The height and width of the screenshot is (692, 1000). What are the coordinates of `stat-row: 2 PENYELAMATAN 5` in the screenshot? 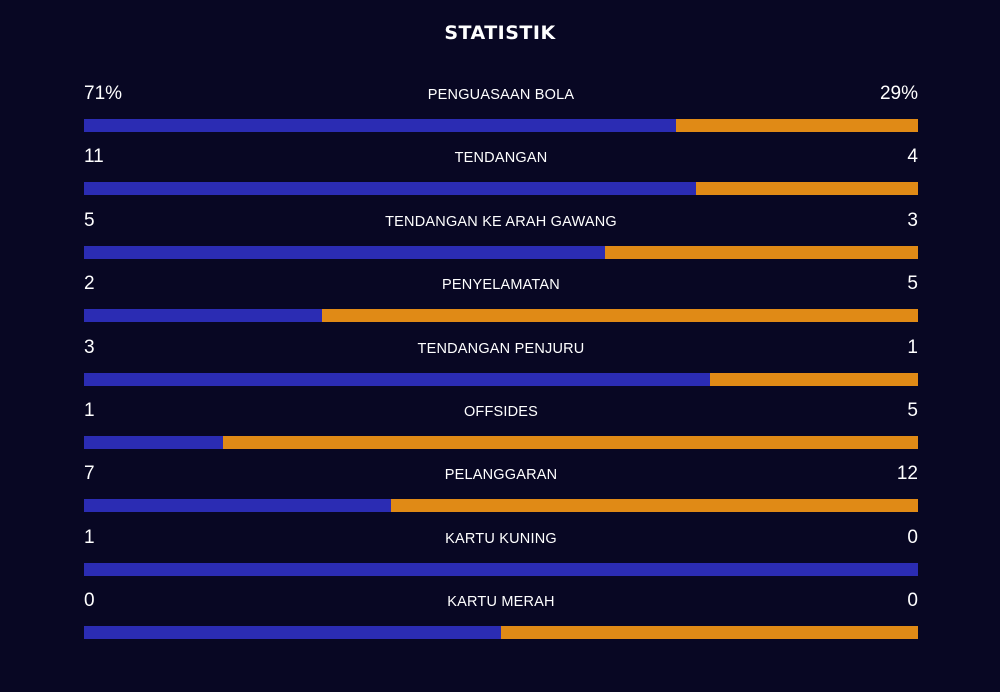 It's located at (501, 301).